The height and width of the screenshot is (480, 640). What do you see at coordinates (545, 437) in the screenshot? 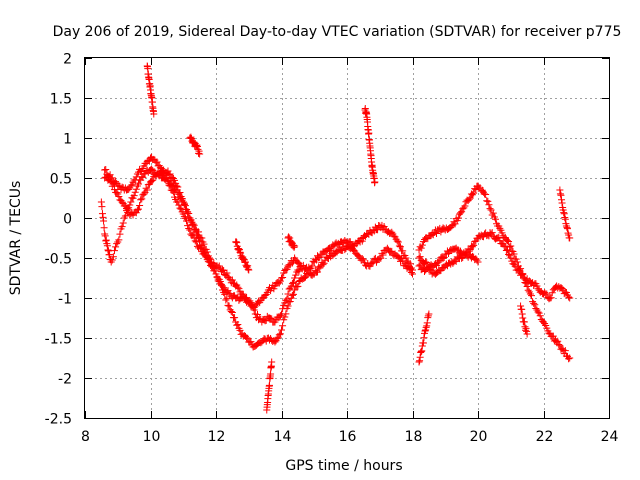
I see `x-tick-label: 22` at bounding box center [545, 437].